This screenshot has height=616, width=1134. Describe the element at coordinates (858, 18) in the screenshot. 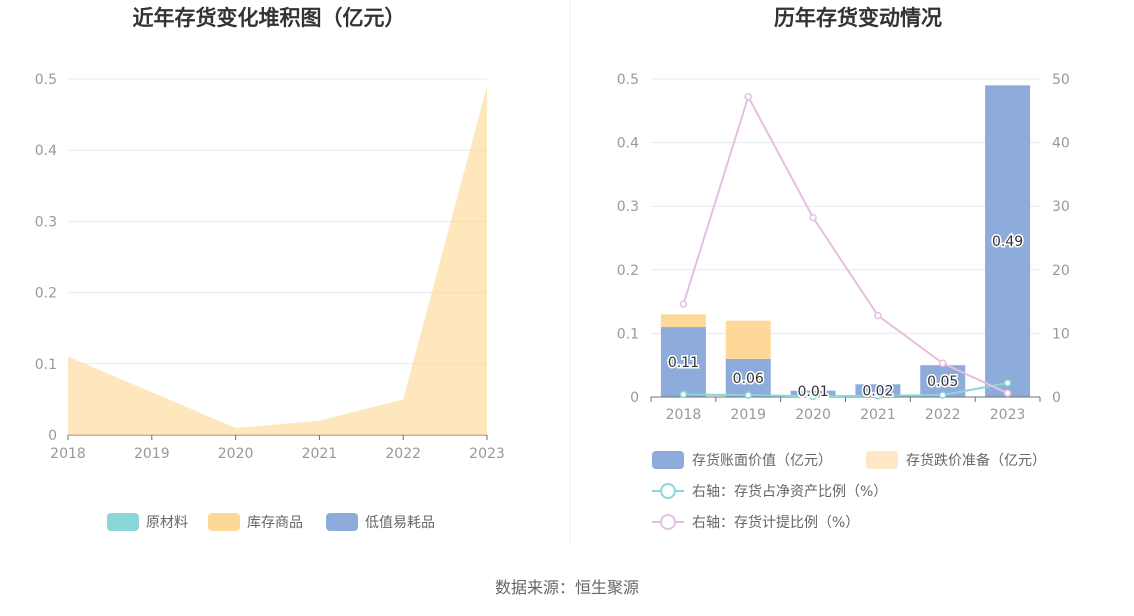

I see `right-chart-title: 历年存货变动情况` at that location.